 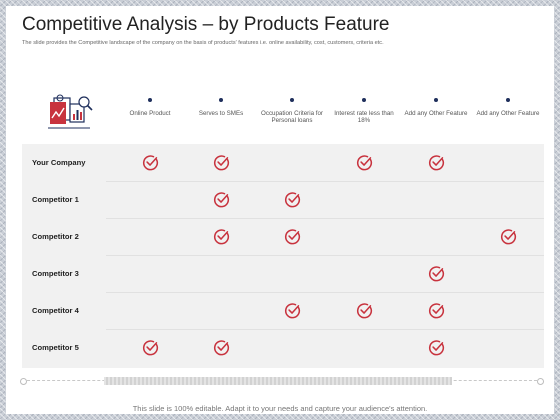 I want to click on table-row: Competitor 5, so click(x=283, y=347).